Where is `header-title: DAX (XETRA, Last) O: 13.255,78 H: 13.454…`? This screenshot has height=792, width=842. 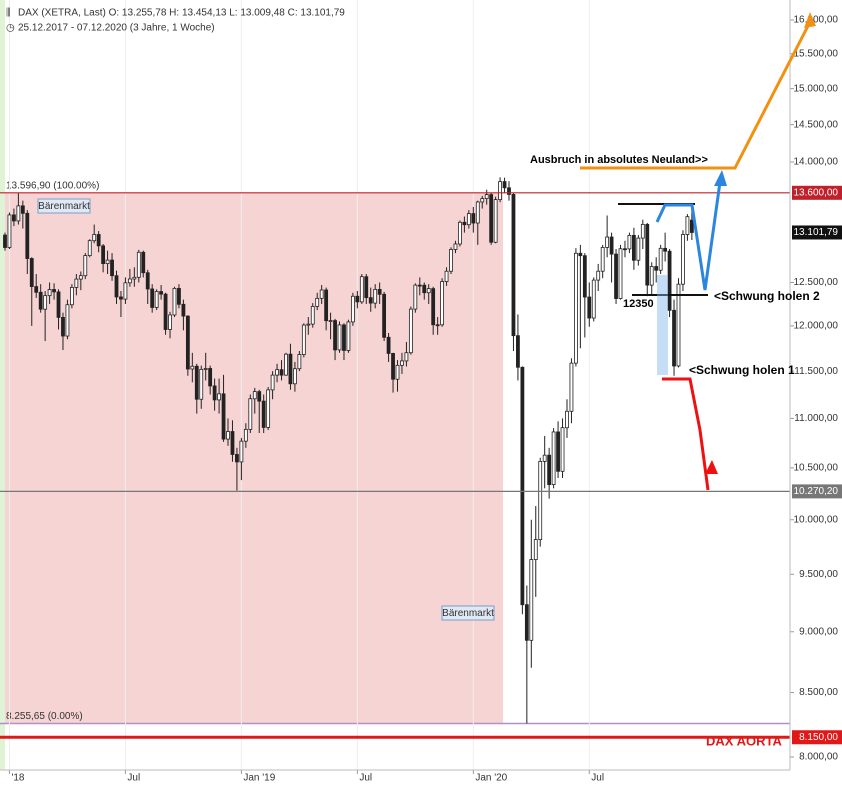
header-title: DAX (XETRA, Last) O: 13.255,78 H: 13.454… is located at coordinates (181, 13).